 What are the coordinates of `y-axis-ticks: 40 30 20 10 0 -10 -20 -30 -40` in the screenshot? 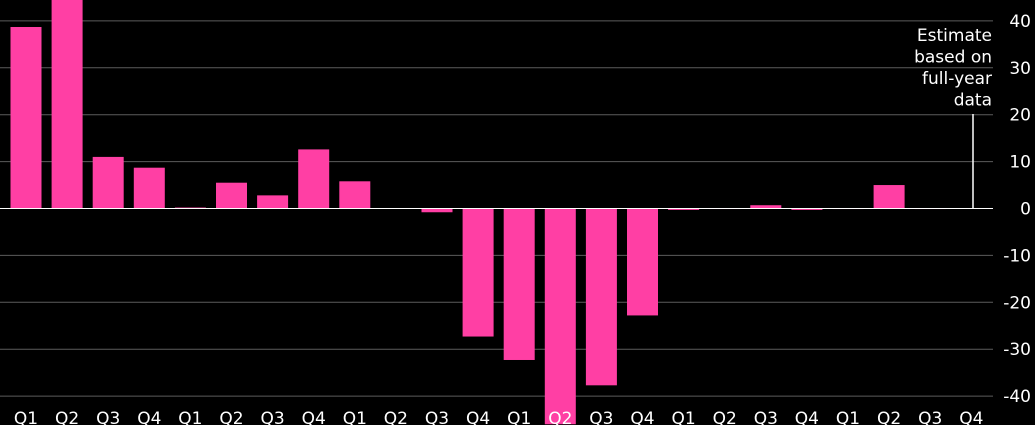 It's located at (1017, 209).